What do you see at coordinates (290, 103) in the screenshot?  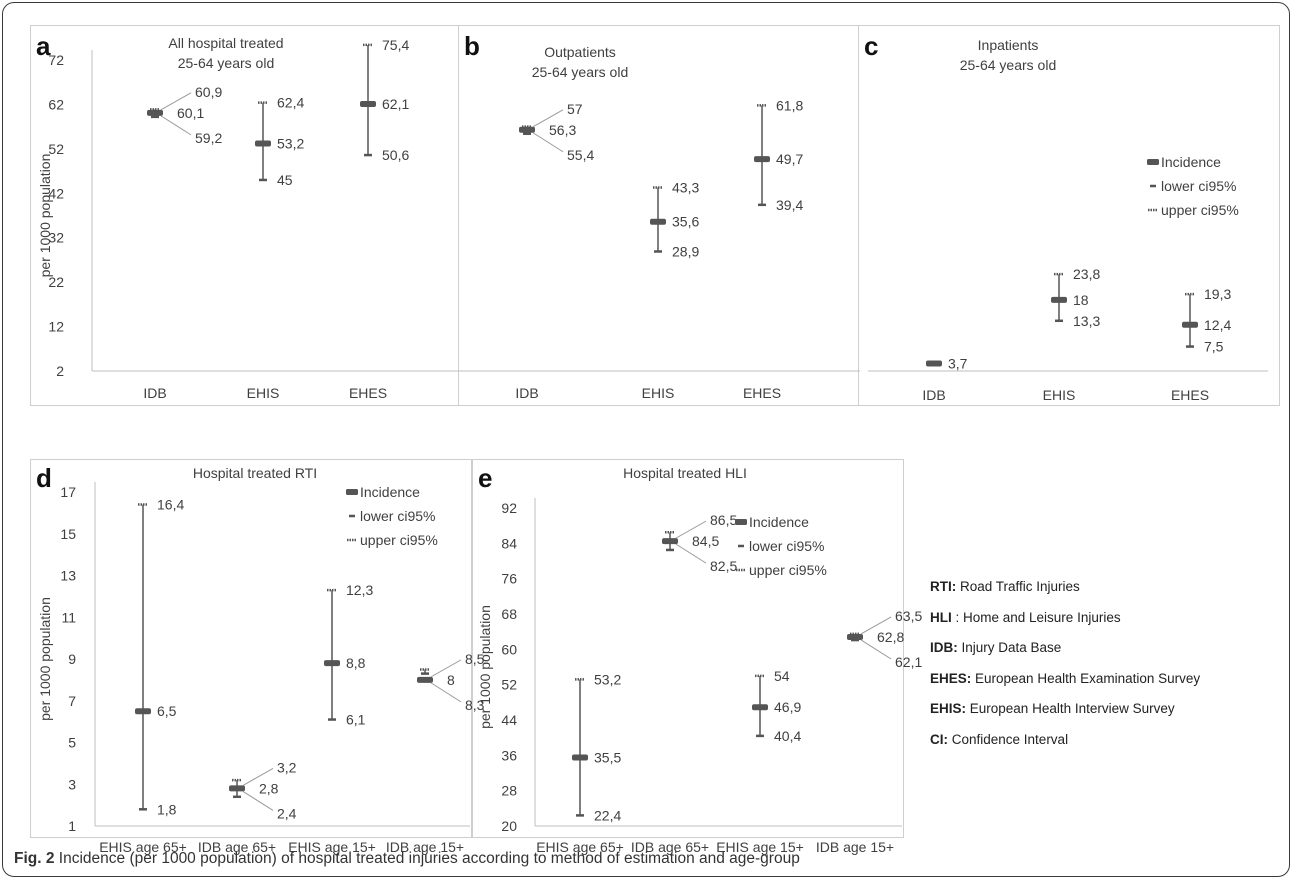 I see `upper-ci-label: 62,4` at bounding box center [290, 103].